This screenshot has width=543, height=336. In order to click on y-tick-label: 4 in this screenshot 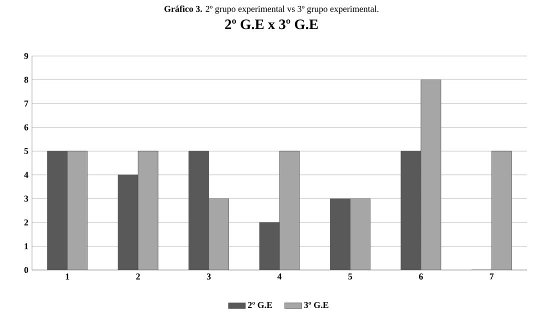, I will do `click(26, 175)`.